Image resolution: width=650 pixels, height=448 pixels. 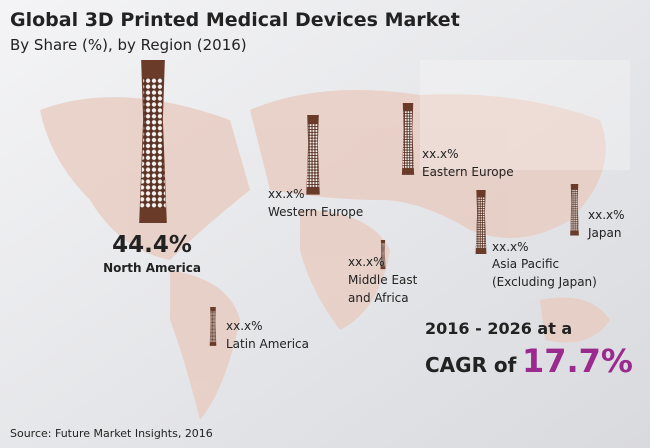 I want to click on cagr-period: 2016 - 2026 at a, so click(x=498, y=328).